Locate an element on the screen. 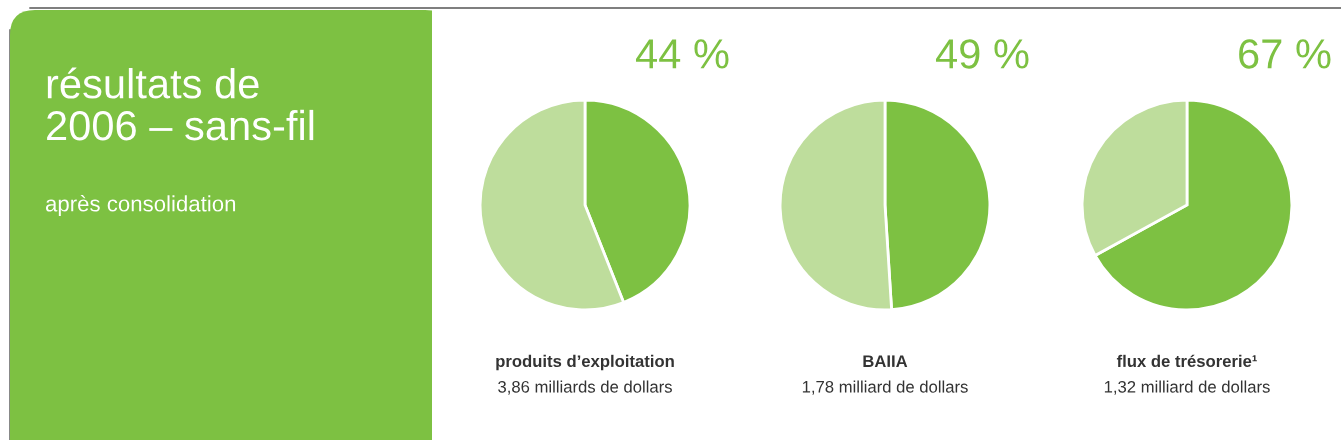 The width and height of the screenshot is (1341, 440). text: après consolidation is located at coordinates (140, 205).